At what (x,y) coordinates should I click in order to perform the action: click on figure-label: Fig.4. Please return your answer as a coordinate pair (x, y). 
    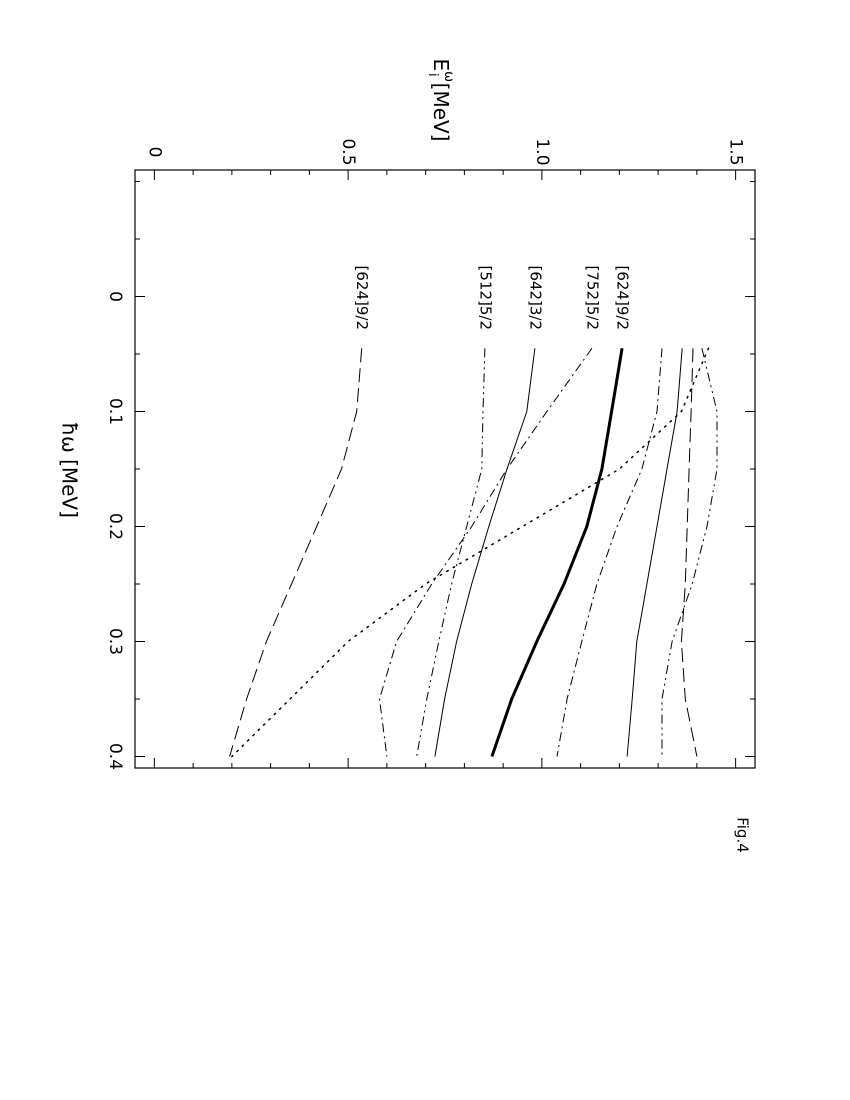
    Looking at the image, I should click on (743, 835).